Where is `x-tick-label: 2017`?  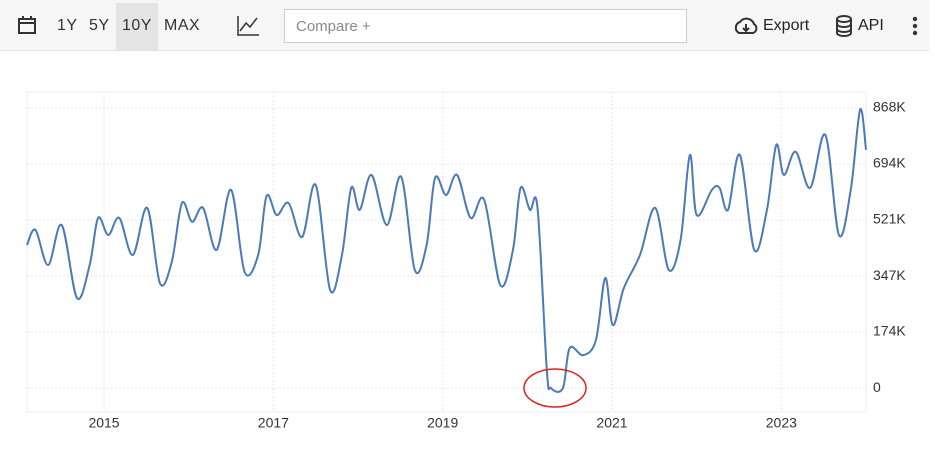
x-tick-label: 2017 is located at coordinates (273, 423).